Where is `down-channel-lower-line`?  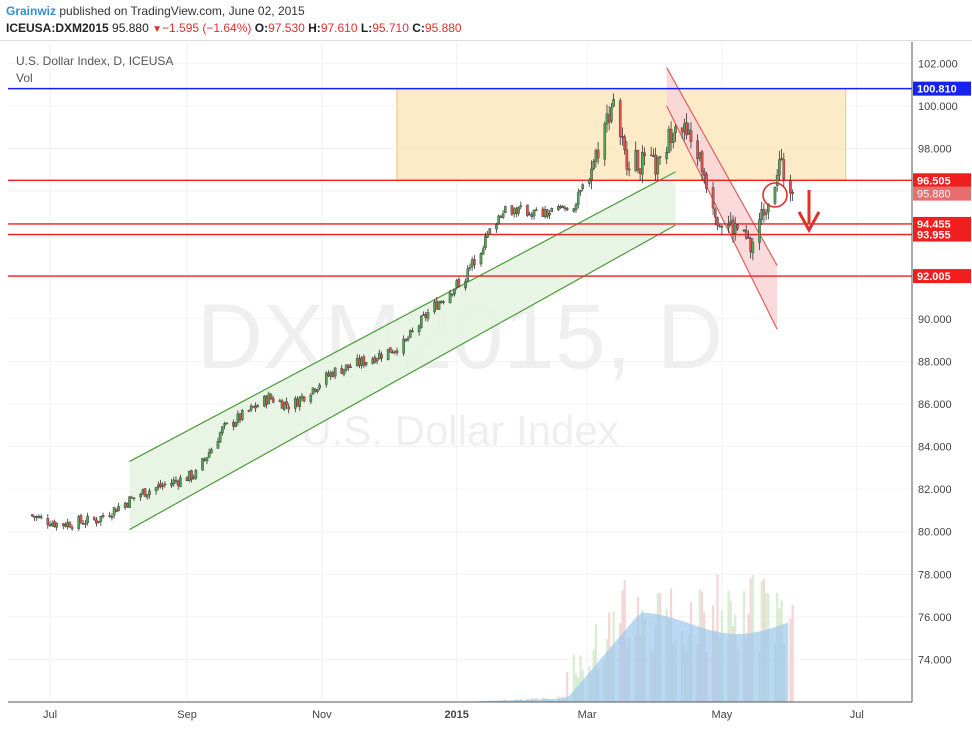
down-channel-lower-line is located at coordinates (722, 217).